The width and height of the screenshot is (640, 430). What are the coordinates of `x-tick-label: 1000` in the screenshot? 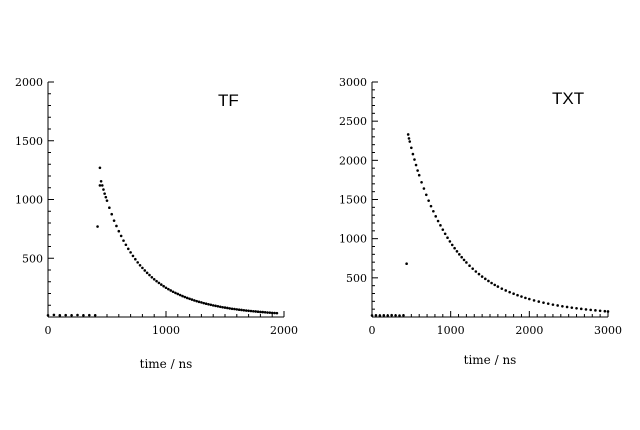 It's located at (451, 330).